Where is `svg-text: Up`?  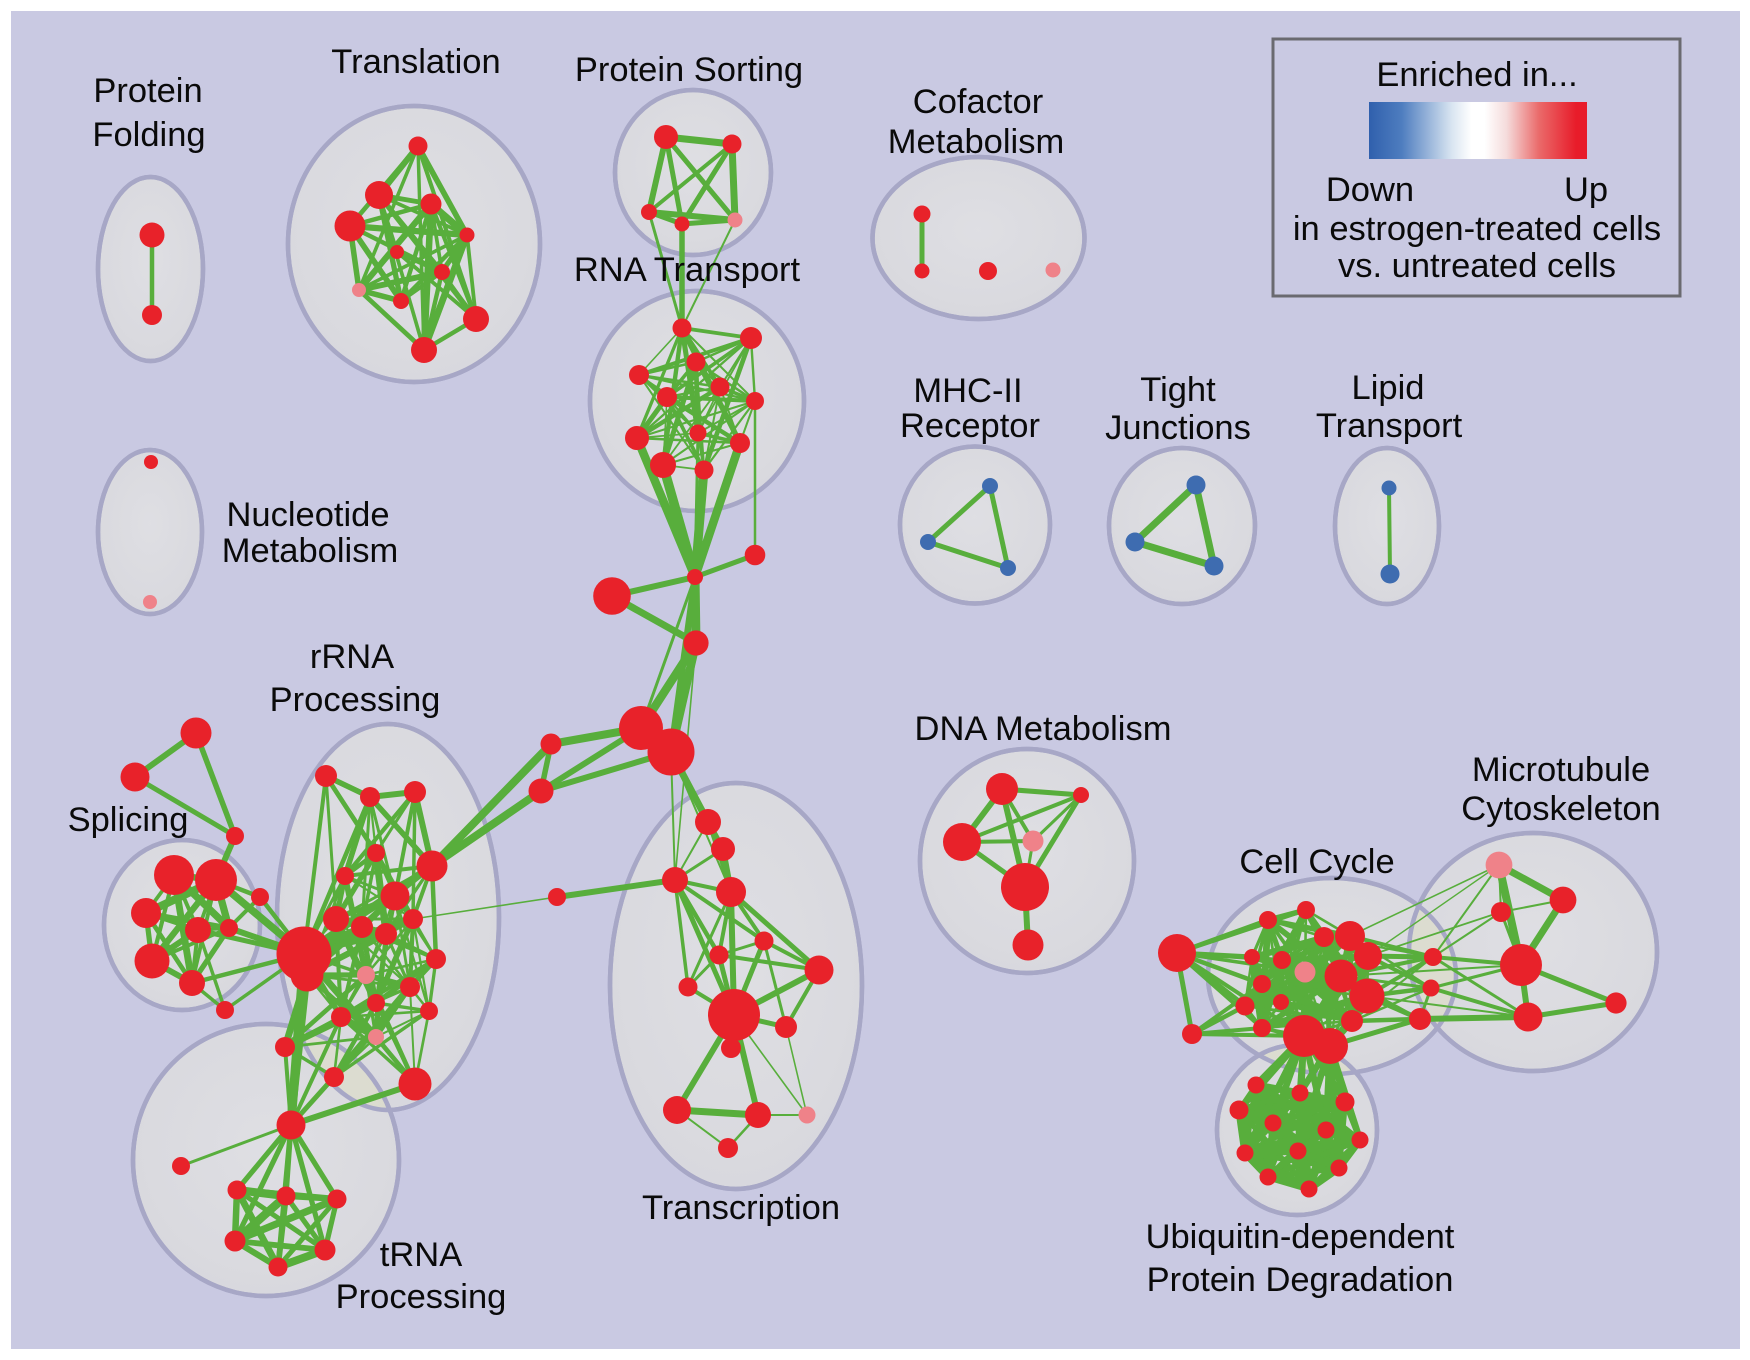
svg-text: Up is located at coordinates (1586, 190).